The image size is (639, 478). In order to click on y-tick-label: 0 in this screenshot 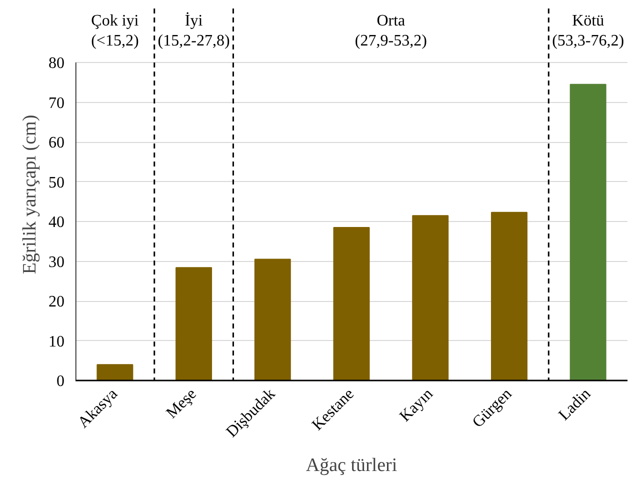, I will do `click(60, 381)`.